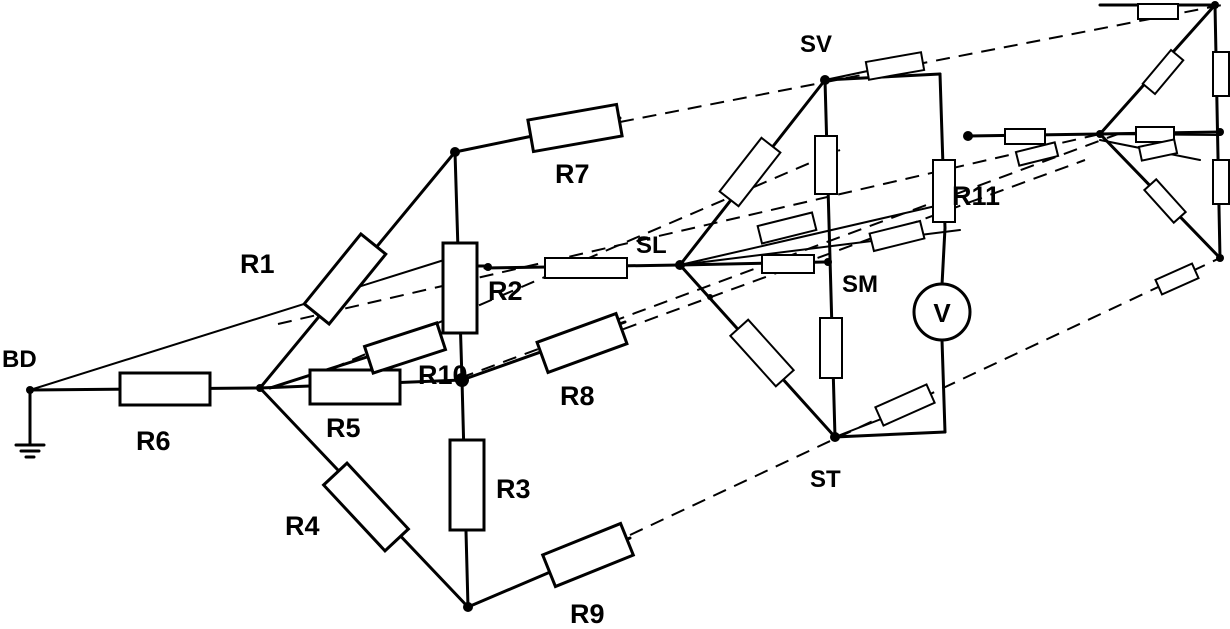 The height and width of the screenshot is (629, 1230). Describe the element at coordinates (165, 389) in the screenshot. I see `resistor-r6` at that location.